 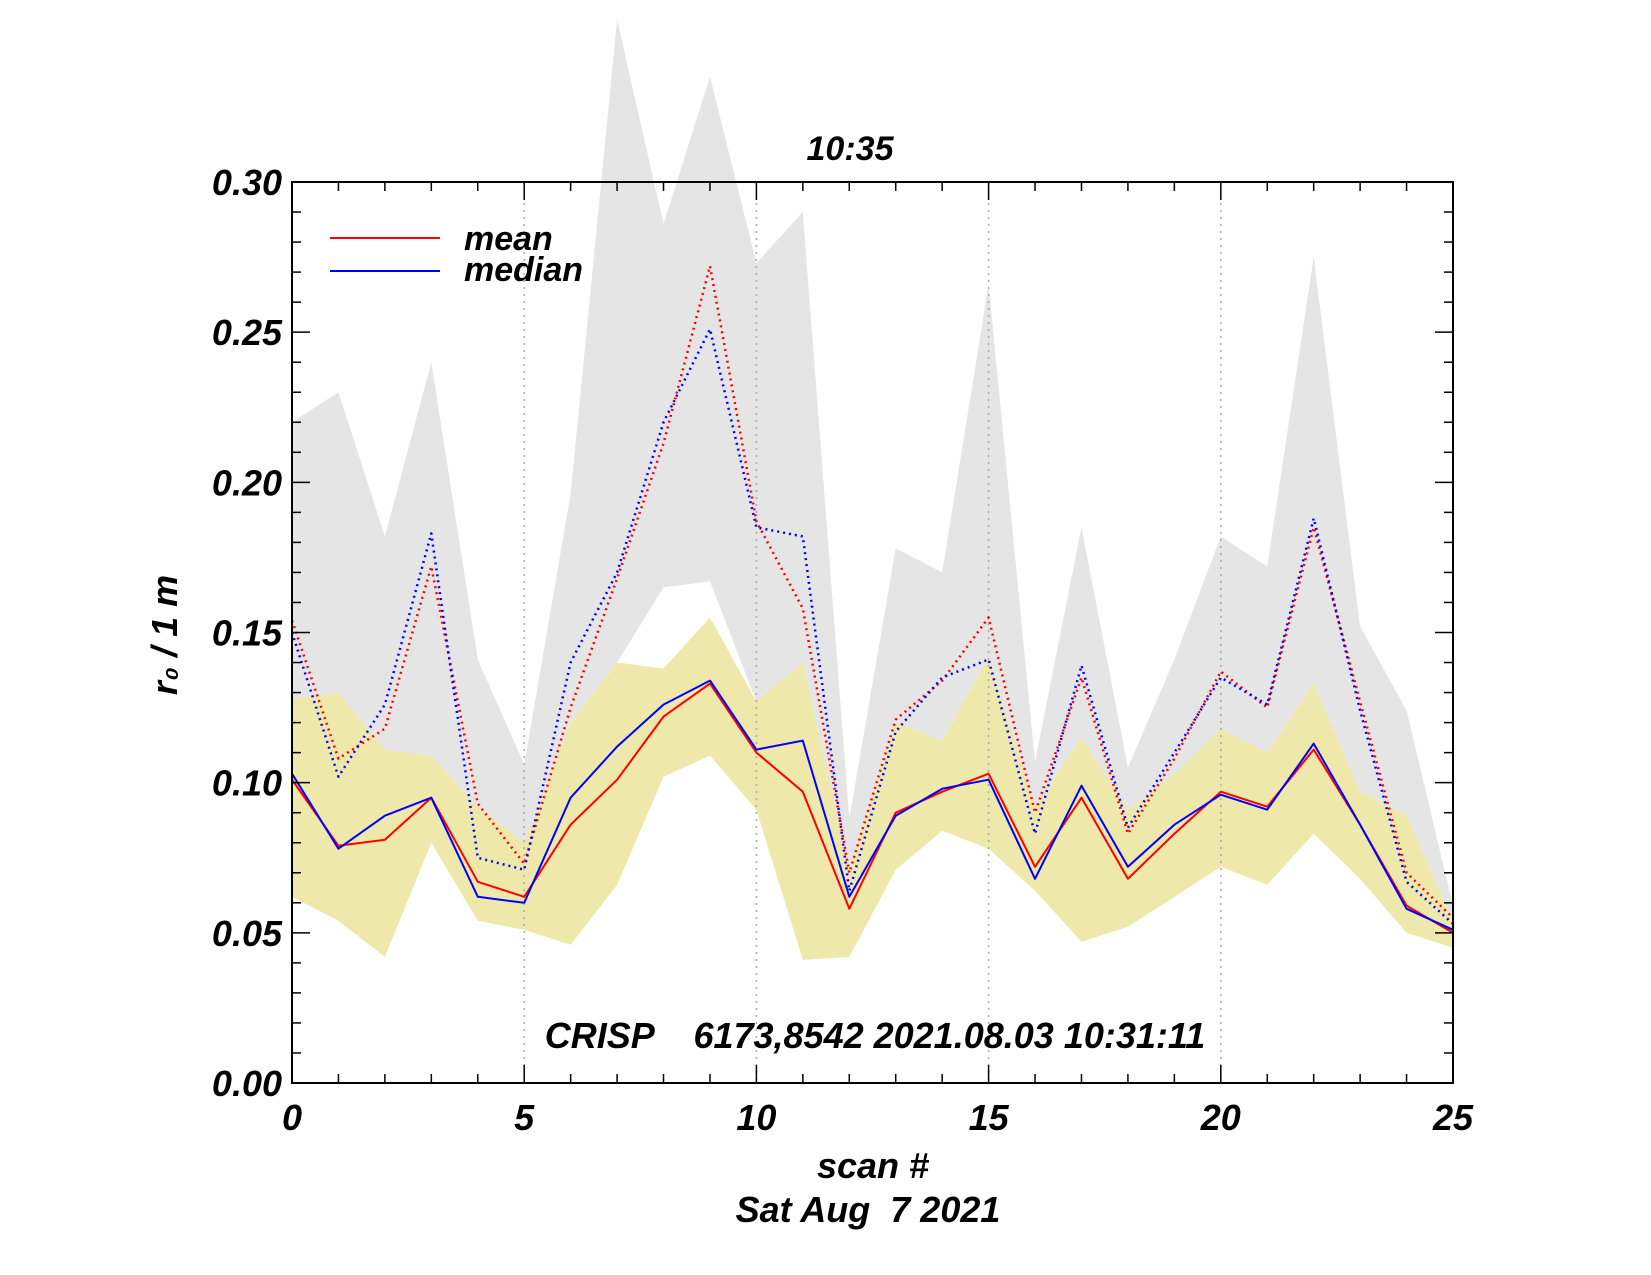 I want to click on y-tick-label-0.10: 0.10, so click(x=247, y=783).